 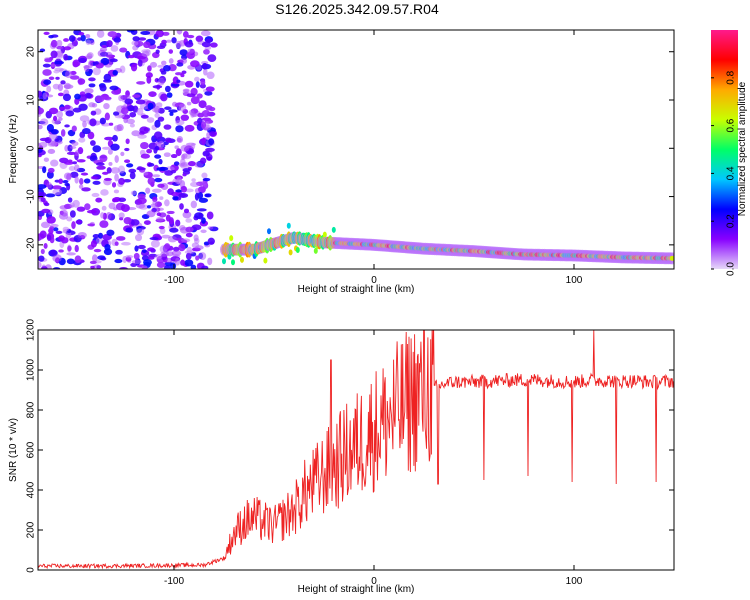 I want to click on y-tick-label: 1200, so click(x=31, y=329).